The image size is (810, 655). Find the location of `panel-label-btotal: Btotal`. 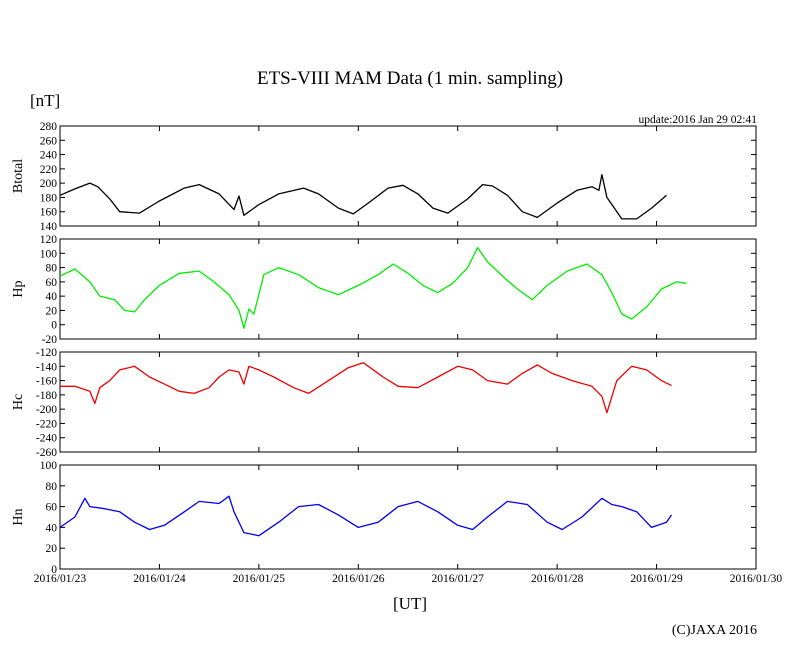

panel-label-btotal: Btotal is located at coordinates (18, 176).